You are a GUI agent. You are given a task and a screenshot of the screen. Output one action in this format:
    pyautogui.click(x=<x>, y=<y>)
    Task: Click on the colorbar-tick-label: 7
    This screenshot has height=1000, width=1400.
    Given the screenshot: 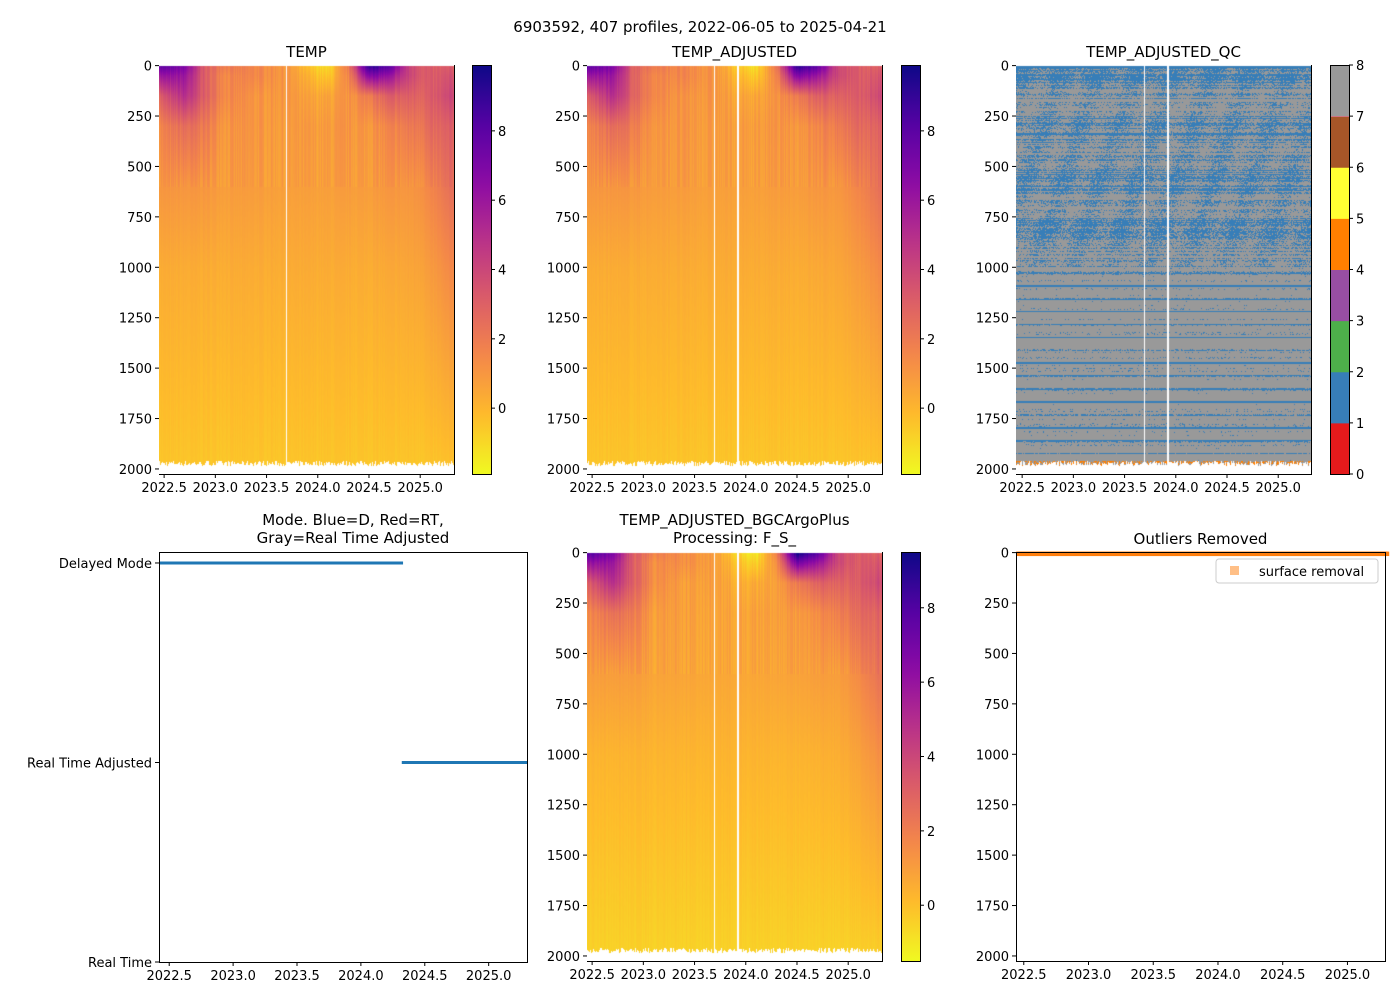 What is the action you would take?
    pyautogui.click(x=1360, y=117)
    